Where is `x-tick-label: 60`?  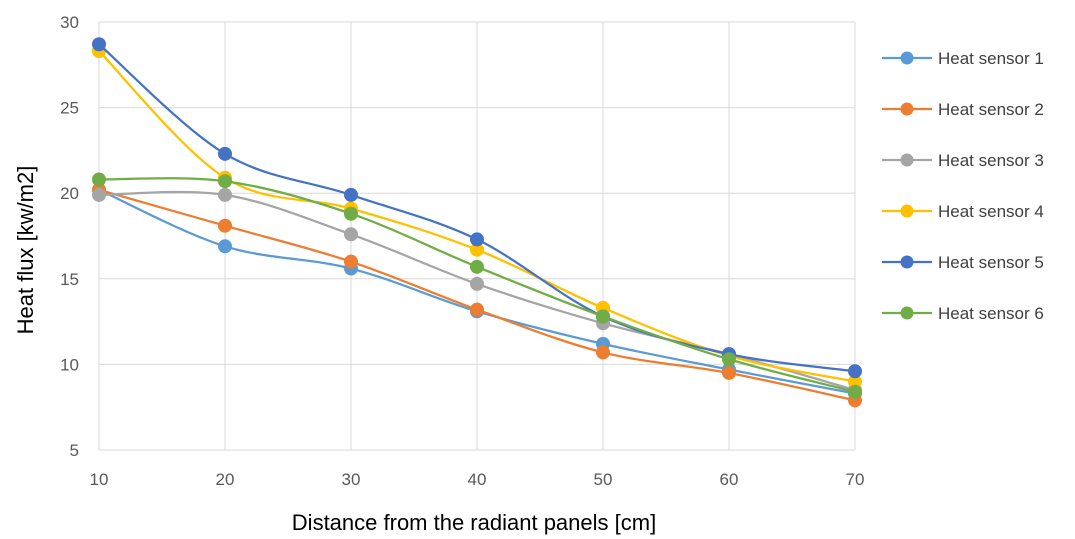 x-tick-label: 60 is located at coordinates (729, 479).